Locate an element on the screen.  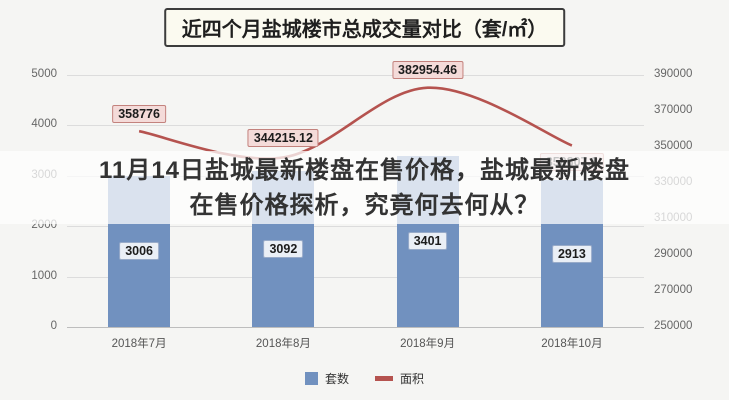
right-axis-tick: 390000 is located at coordinates (673, 74).